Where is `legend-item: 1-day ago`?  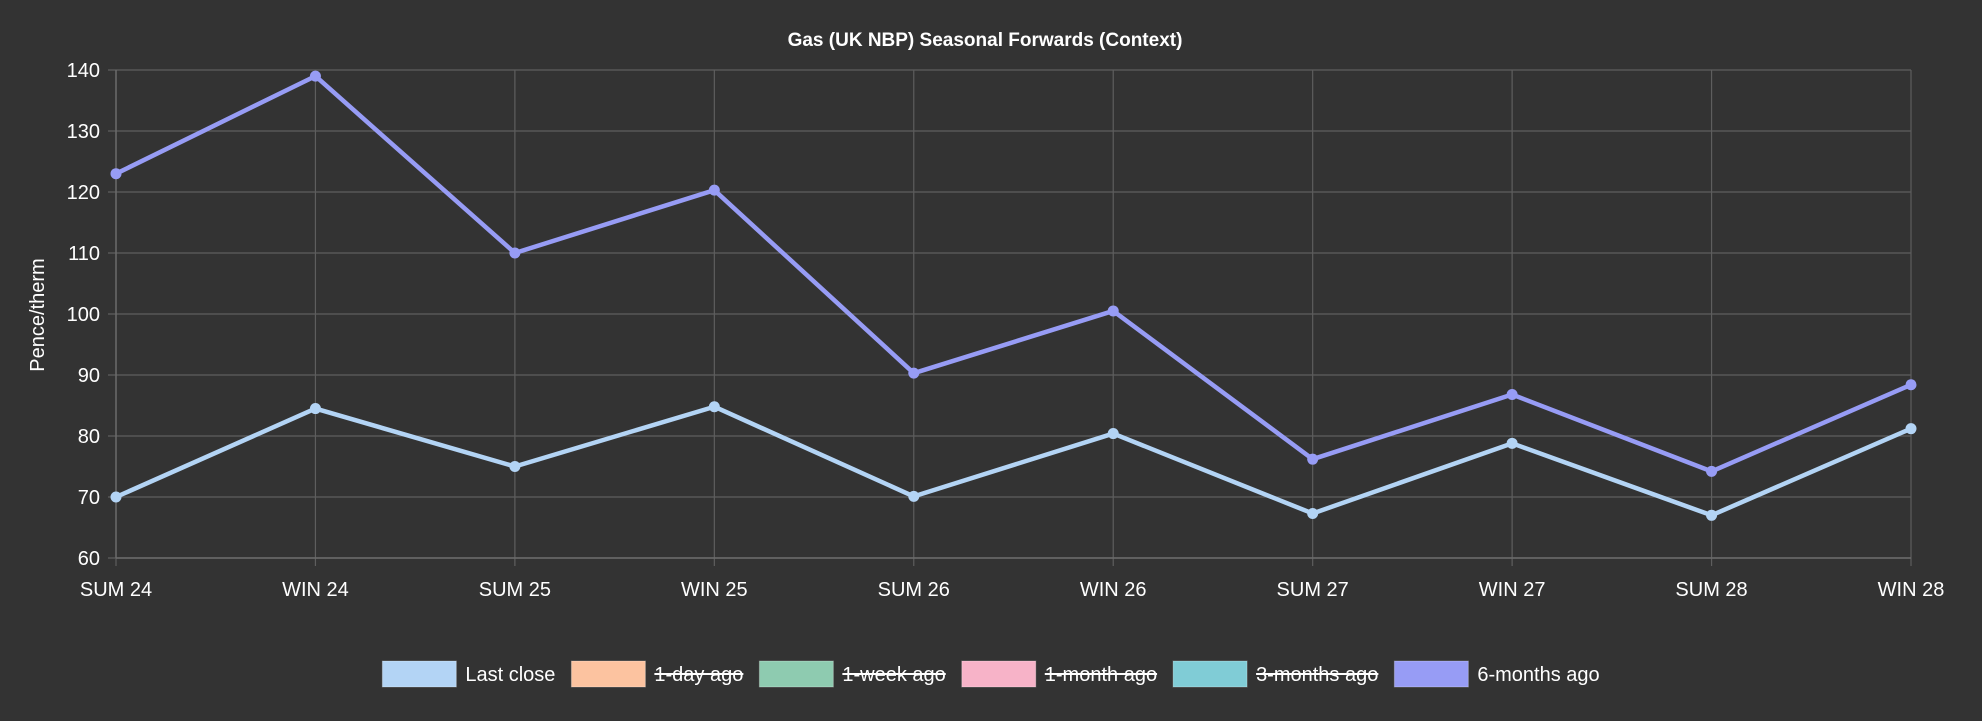 legend-item: 1-day ago is located at coordinates (657, 674).